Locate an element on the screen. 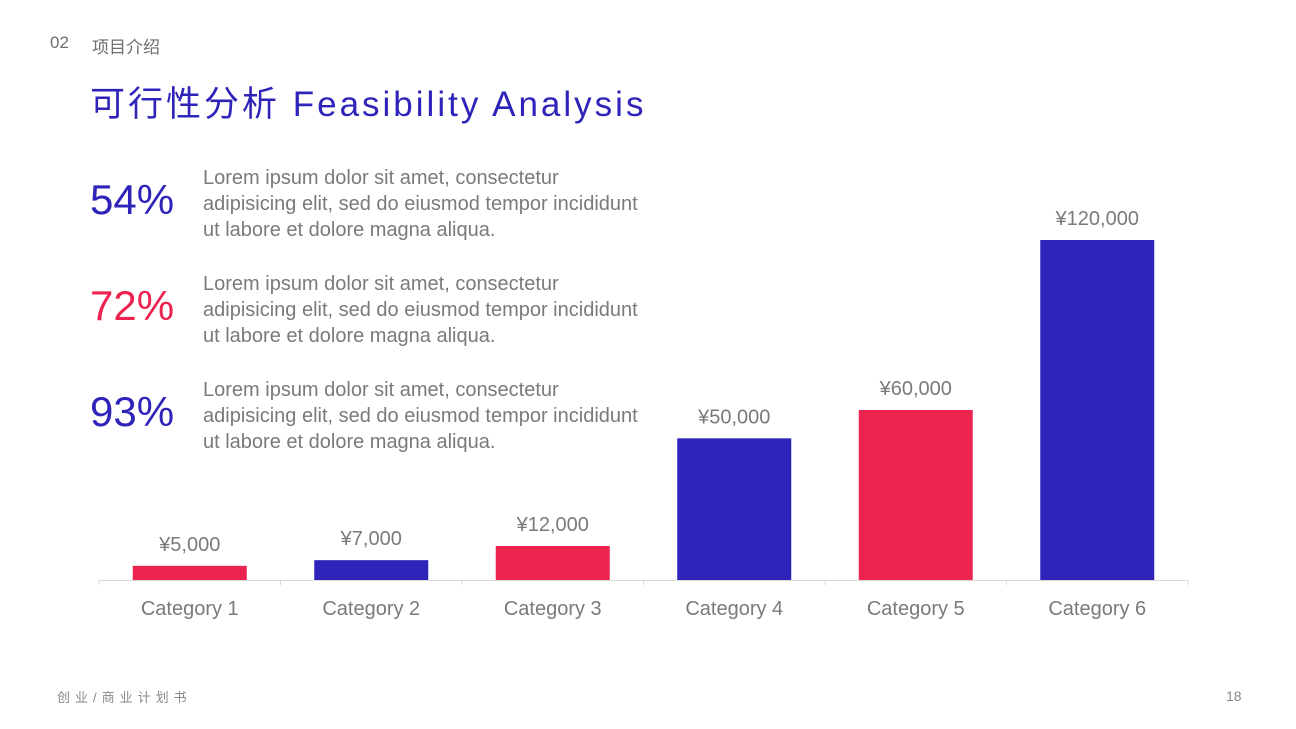 The width and height of the screenshot is (1296, 729). section-number: 02 is located at coordinates (59, 42).